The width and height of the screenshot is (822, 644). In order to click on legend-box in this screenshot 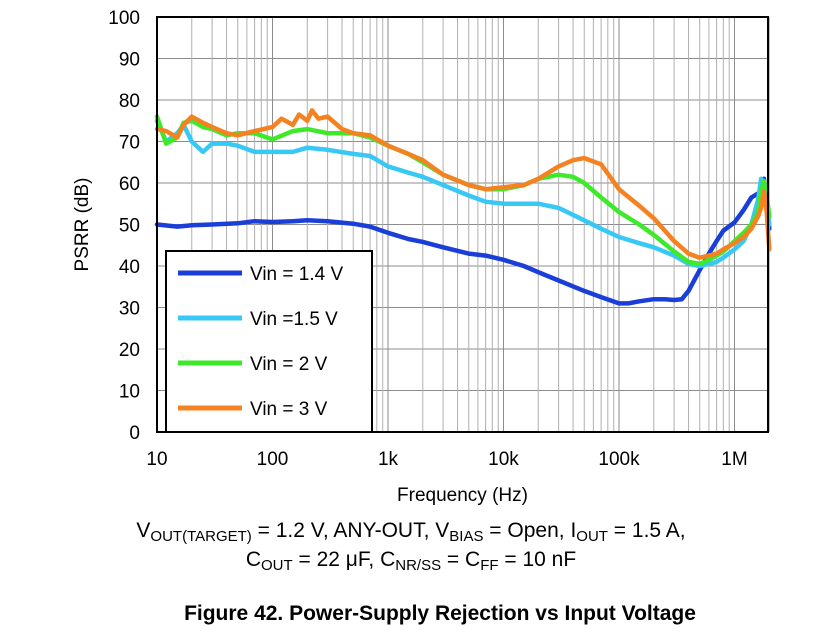, I will do `click(269, 341)`.